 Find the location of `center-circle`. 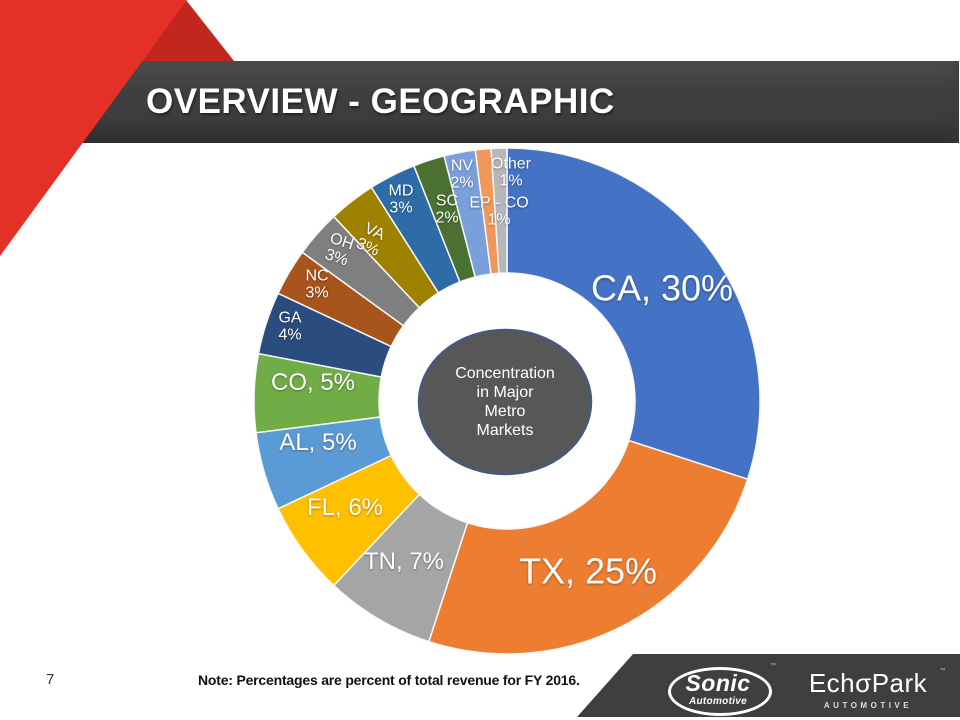

center-circle is located at coordinates (505, 402).